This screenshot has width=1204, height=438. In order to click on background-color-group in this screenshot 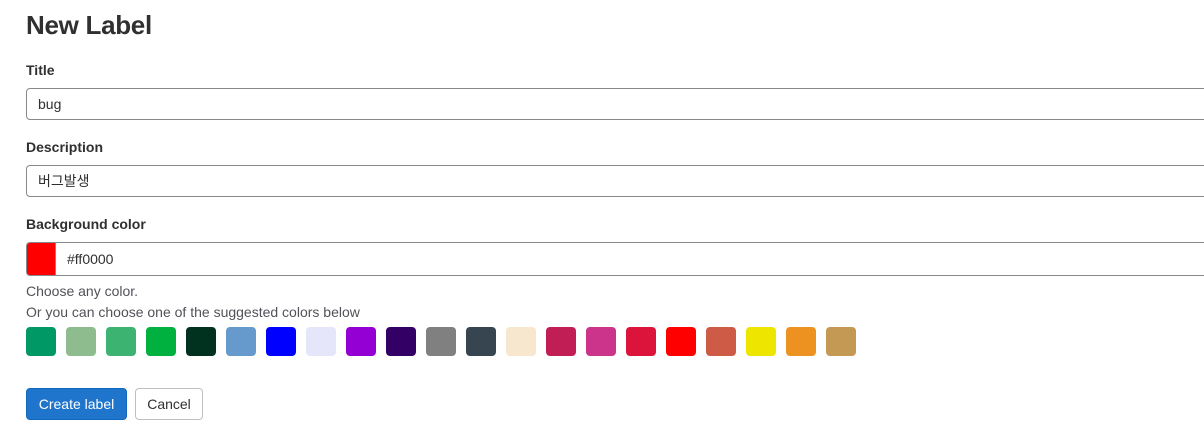, I will do `click(615, 259)`.